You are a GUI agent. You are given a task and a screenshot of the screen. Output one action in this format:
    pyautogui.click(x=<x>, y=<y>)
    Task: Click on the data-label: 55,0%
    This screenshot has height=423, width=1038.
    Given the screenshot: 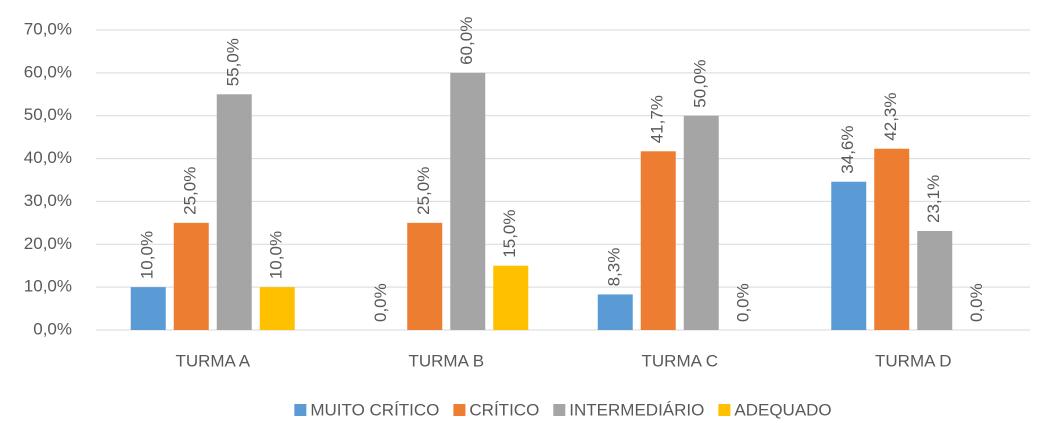 What is the action you would take?
    pyautogui.click(x=233, y=62)
    